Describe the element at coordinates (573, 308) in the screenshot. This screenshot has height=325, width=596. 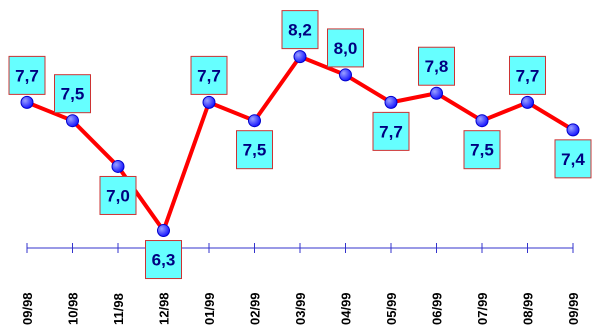
I see `x-tick-label: 09/99` at that location.